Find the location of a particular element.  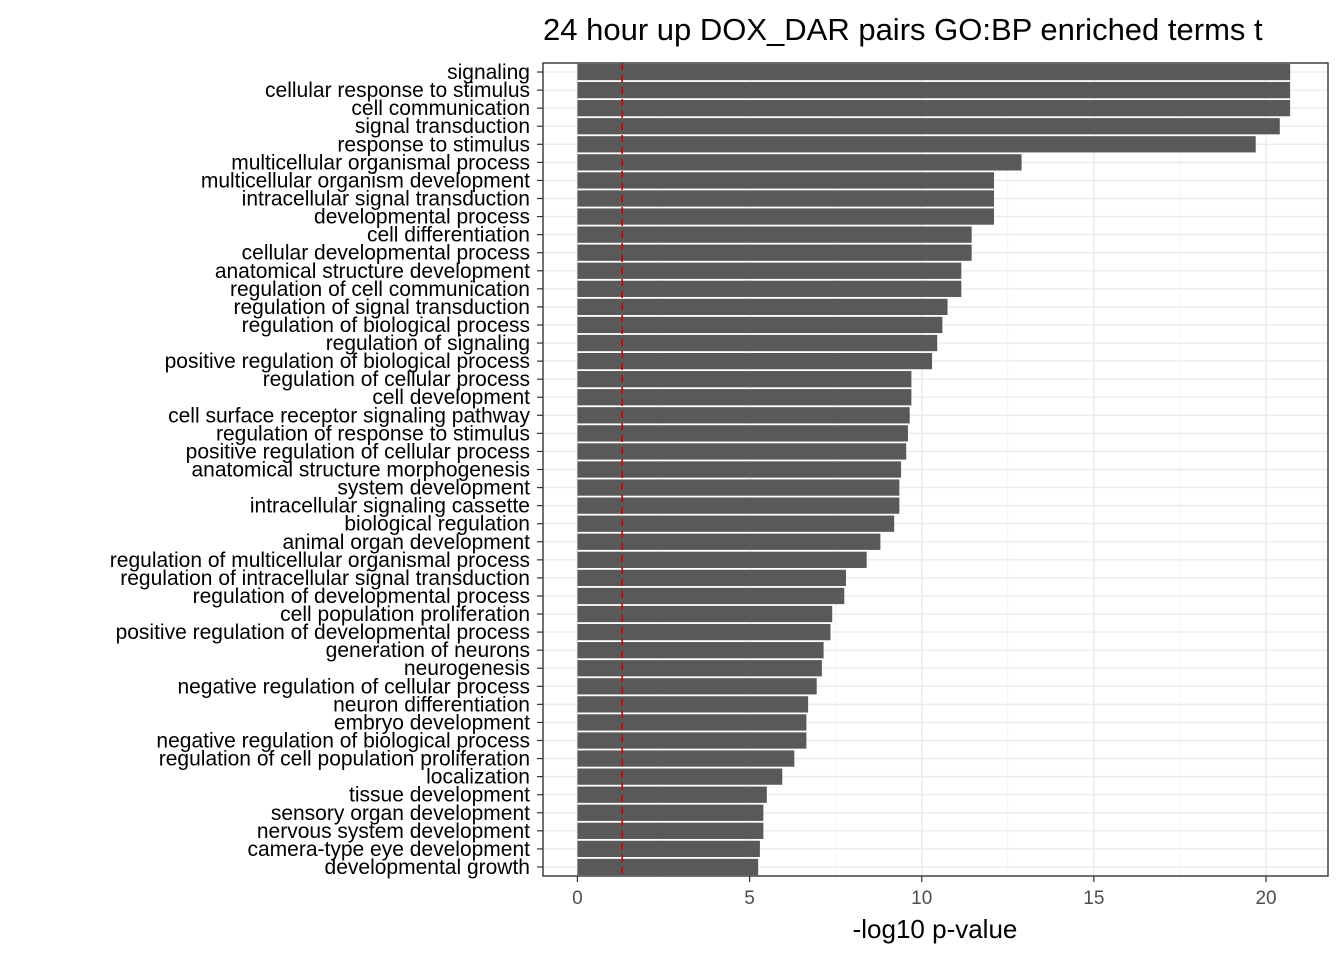

x-tick-label: 10 is located at coordinates (921, 898).